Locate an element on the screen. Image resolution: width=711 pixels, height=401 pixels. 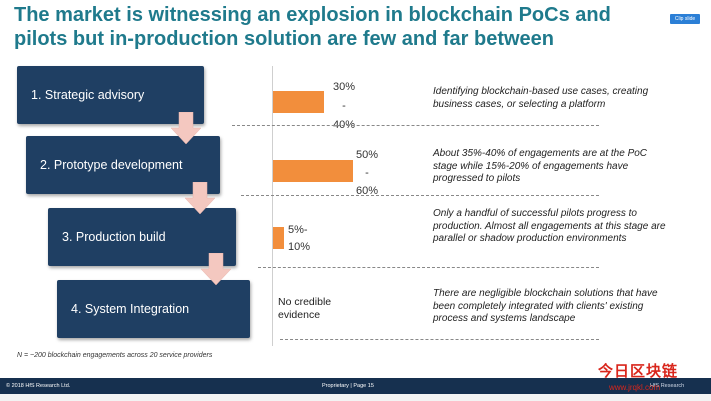
stage-box-prototype-development: 2. Prototype development is located at coordinates (123, 165).